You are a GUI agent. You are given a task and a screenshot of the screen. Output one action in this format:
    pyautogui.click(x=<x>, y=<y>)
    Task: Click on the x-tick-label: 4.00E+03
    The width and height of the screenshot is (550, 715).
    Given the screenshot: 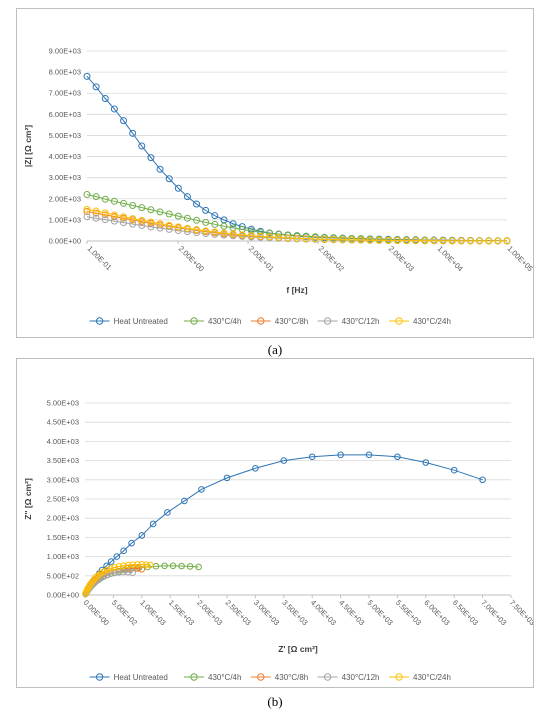 What is the action you would take?
    pyautogui.click(x=323, y=612)
    